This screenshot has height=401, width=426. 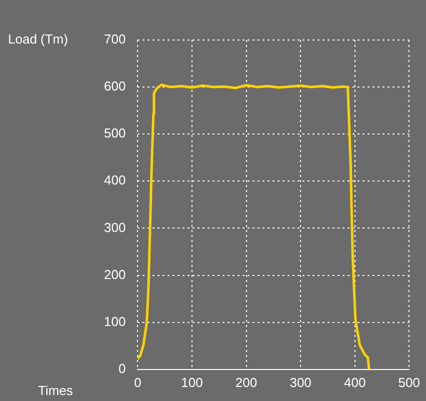 What do you see at coordinates (115, 227) in the screenshot?
I see `y-tick-label: 300` at bounding box center [115, 227].